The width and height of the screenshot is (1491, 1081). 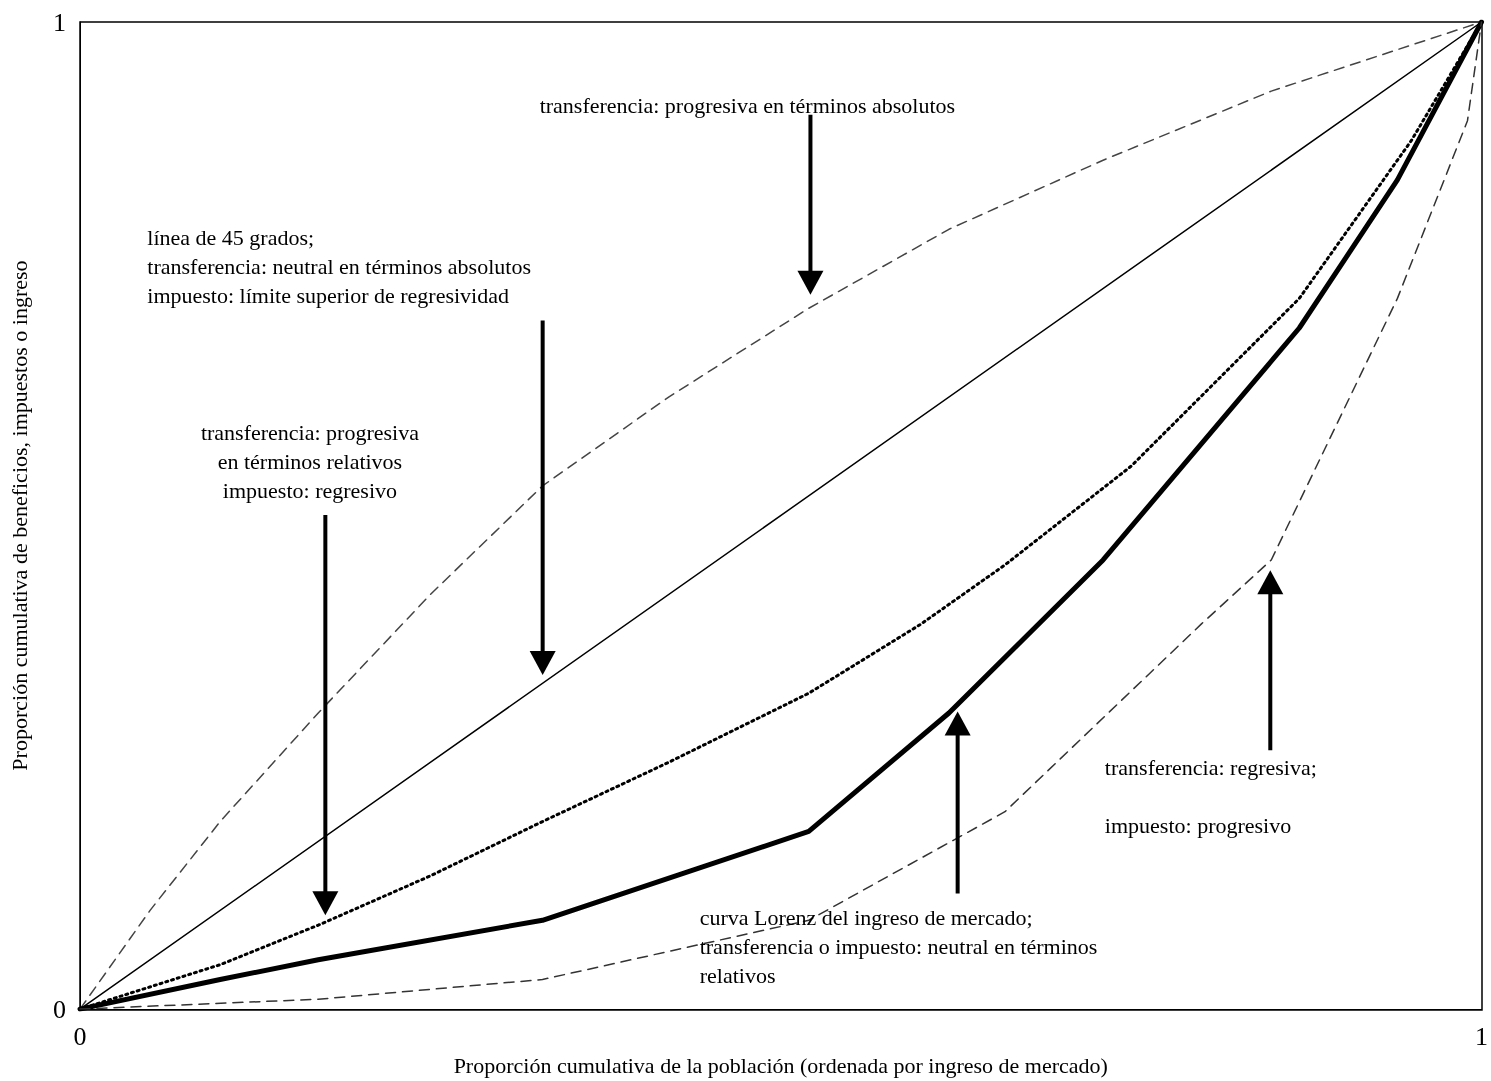 I want to click on x-axis-title: Proporción cumulativa de la población (ordenada por ingreso de mercado), so click(x=780, y=1065).